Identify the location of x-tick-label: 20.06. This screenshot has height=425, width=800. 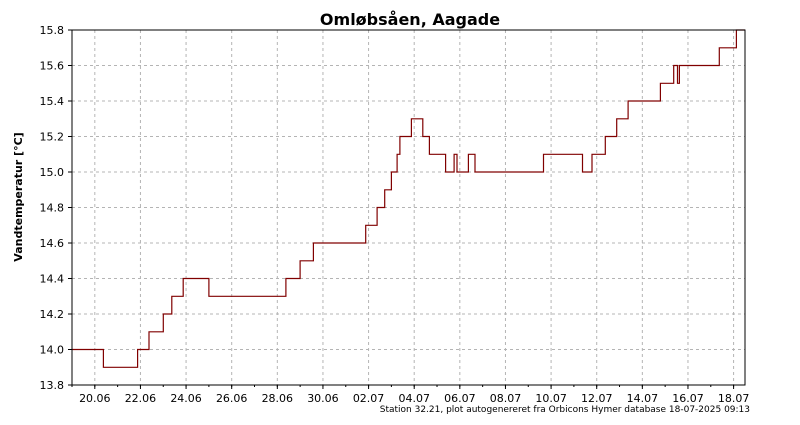
(95, 398).